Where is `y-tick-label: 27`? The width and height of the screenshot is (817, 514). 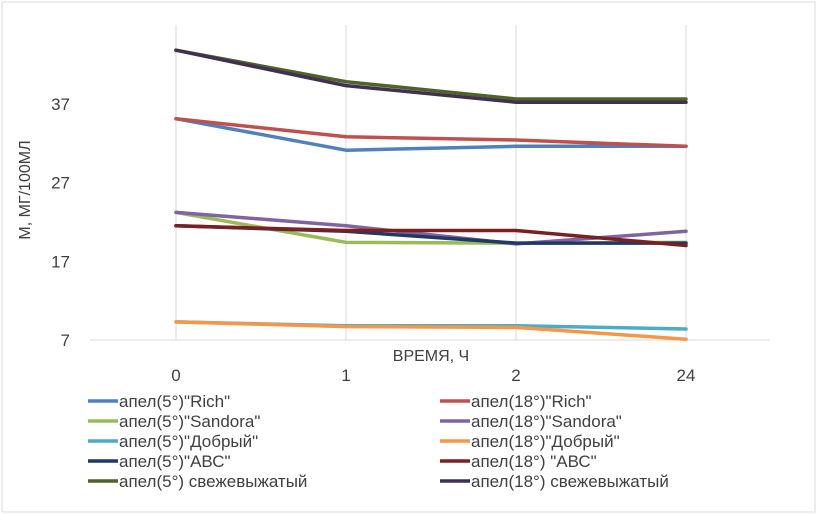 y-tick-label: 27 is located at coordinates (60, 183).